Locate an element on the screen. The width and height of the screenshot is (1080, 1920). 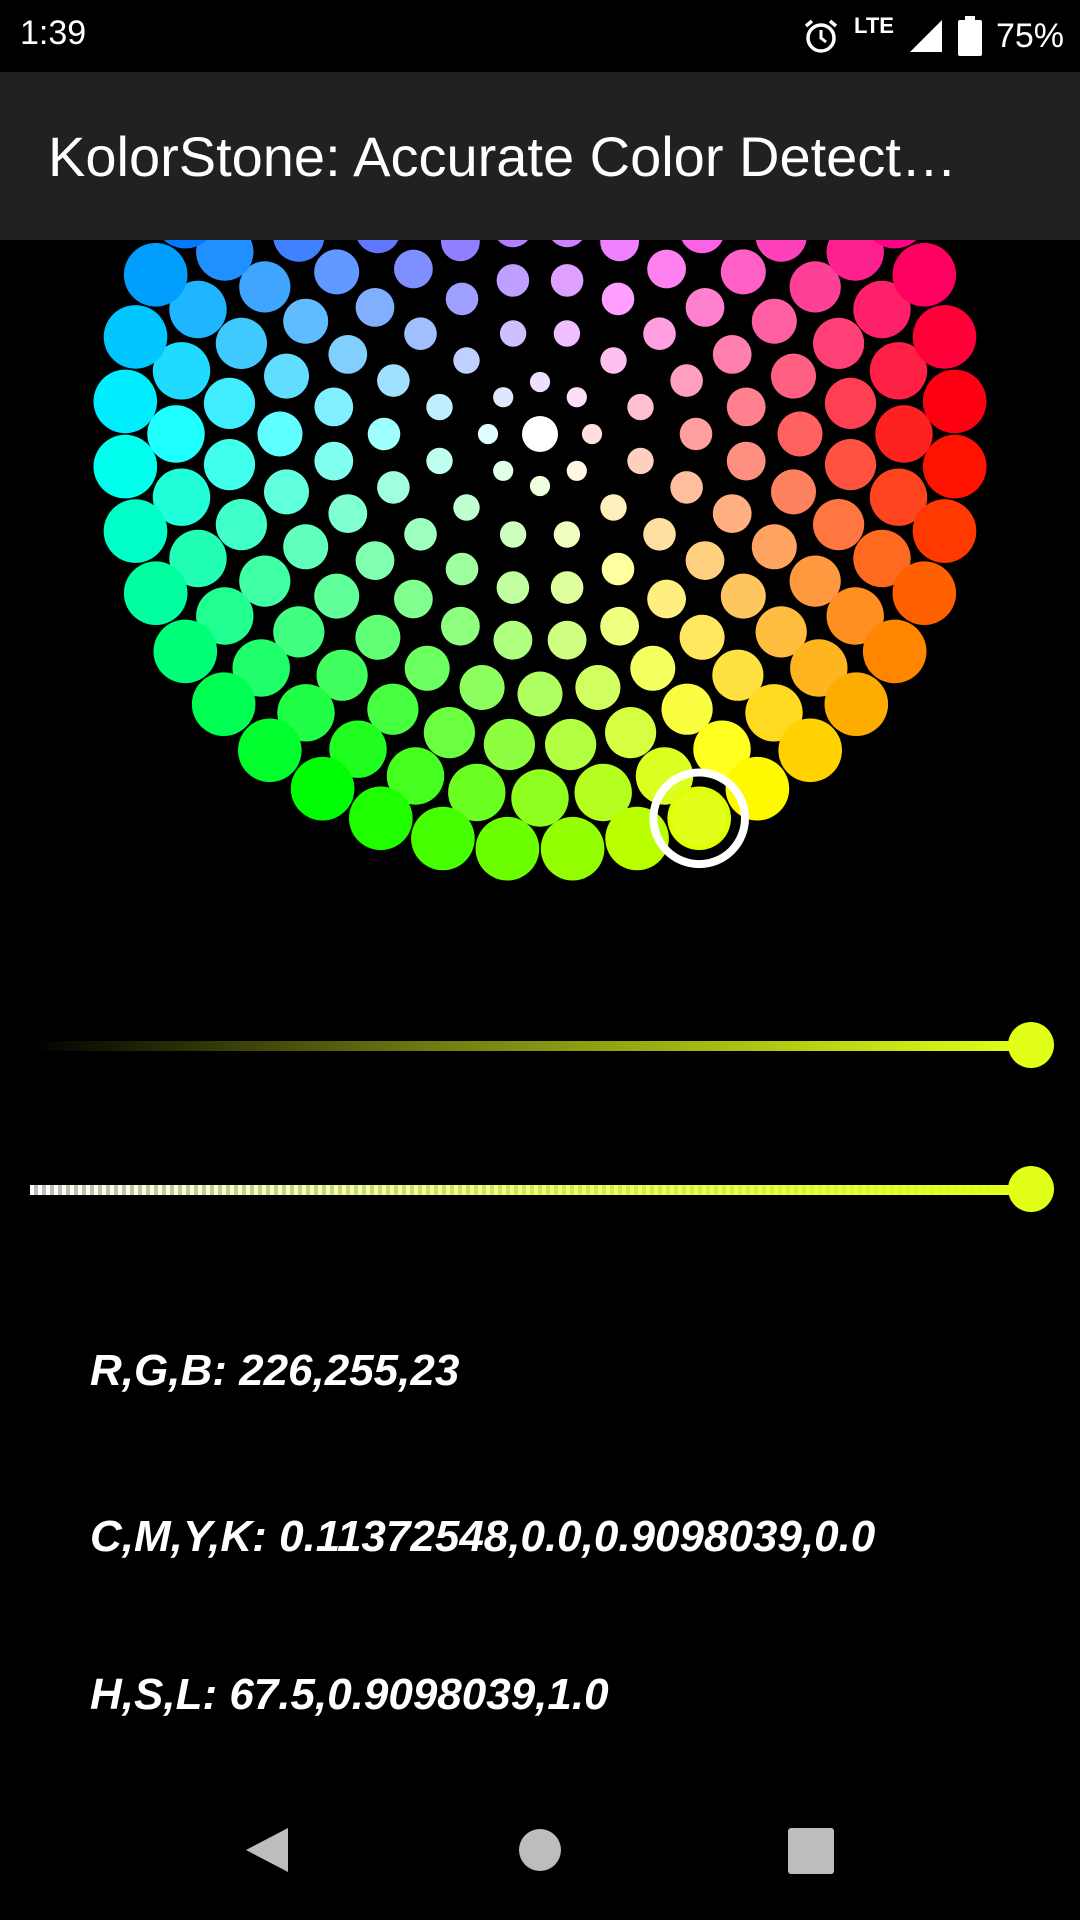
brightness-slider is located at coordinates (540, 1046).